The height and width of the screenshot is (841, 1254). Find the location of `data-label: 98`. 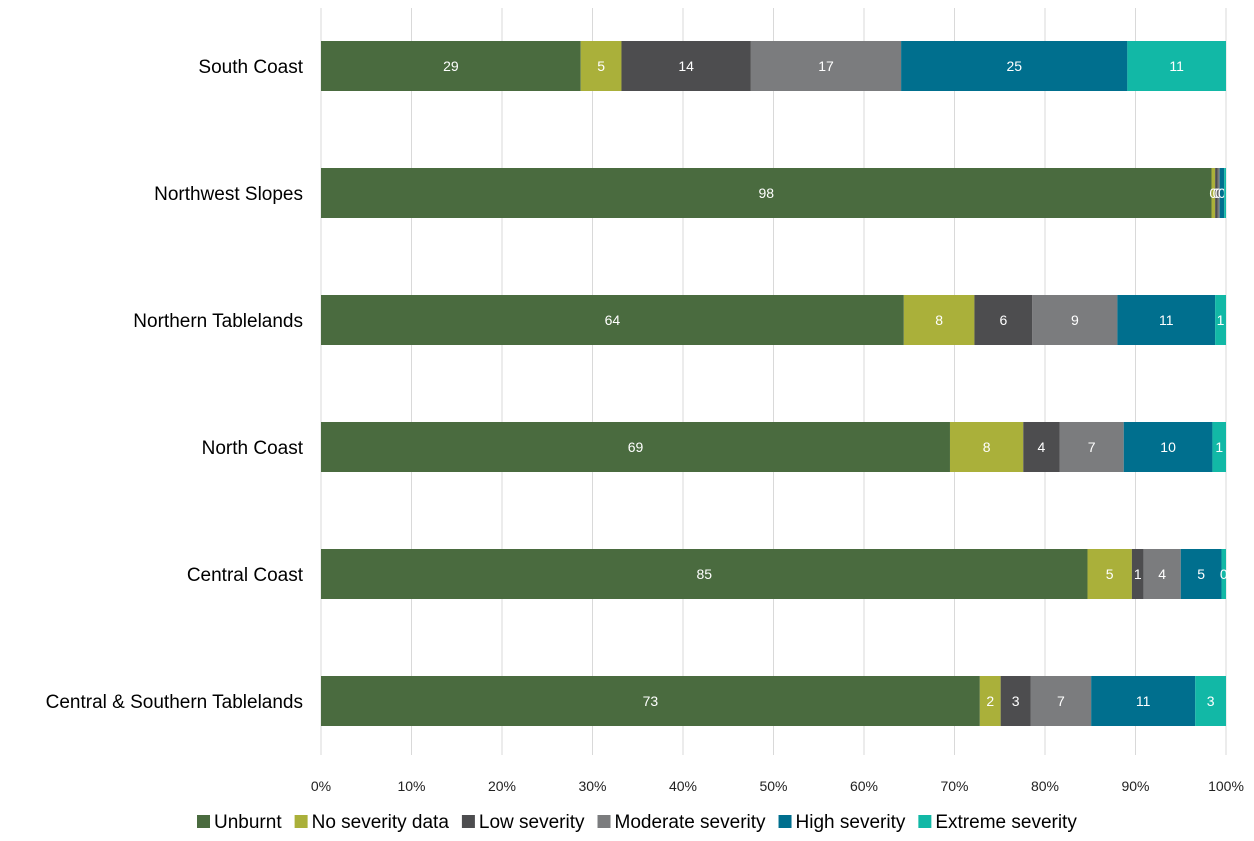

data-label: 98 is located at coordinates (766, 193).